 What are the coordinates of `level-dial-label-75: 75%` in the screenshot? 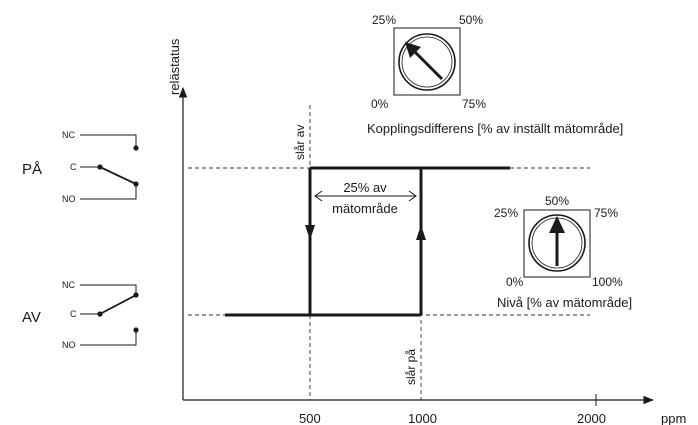 It's located at (606, 213).